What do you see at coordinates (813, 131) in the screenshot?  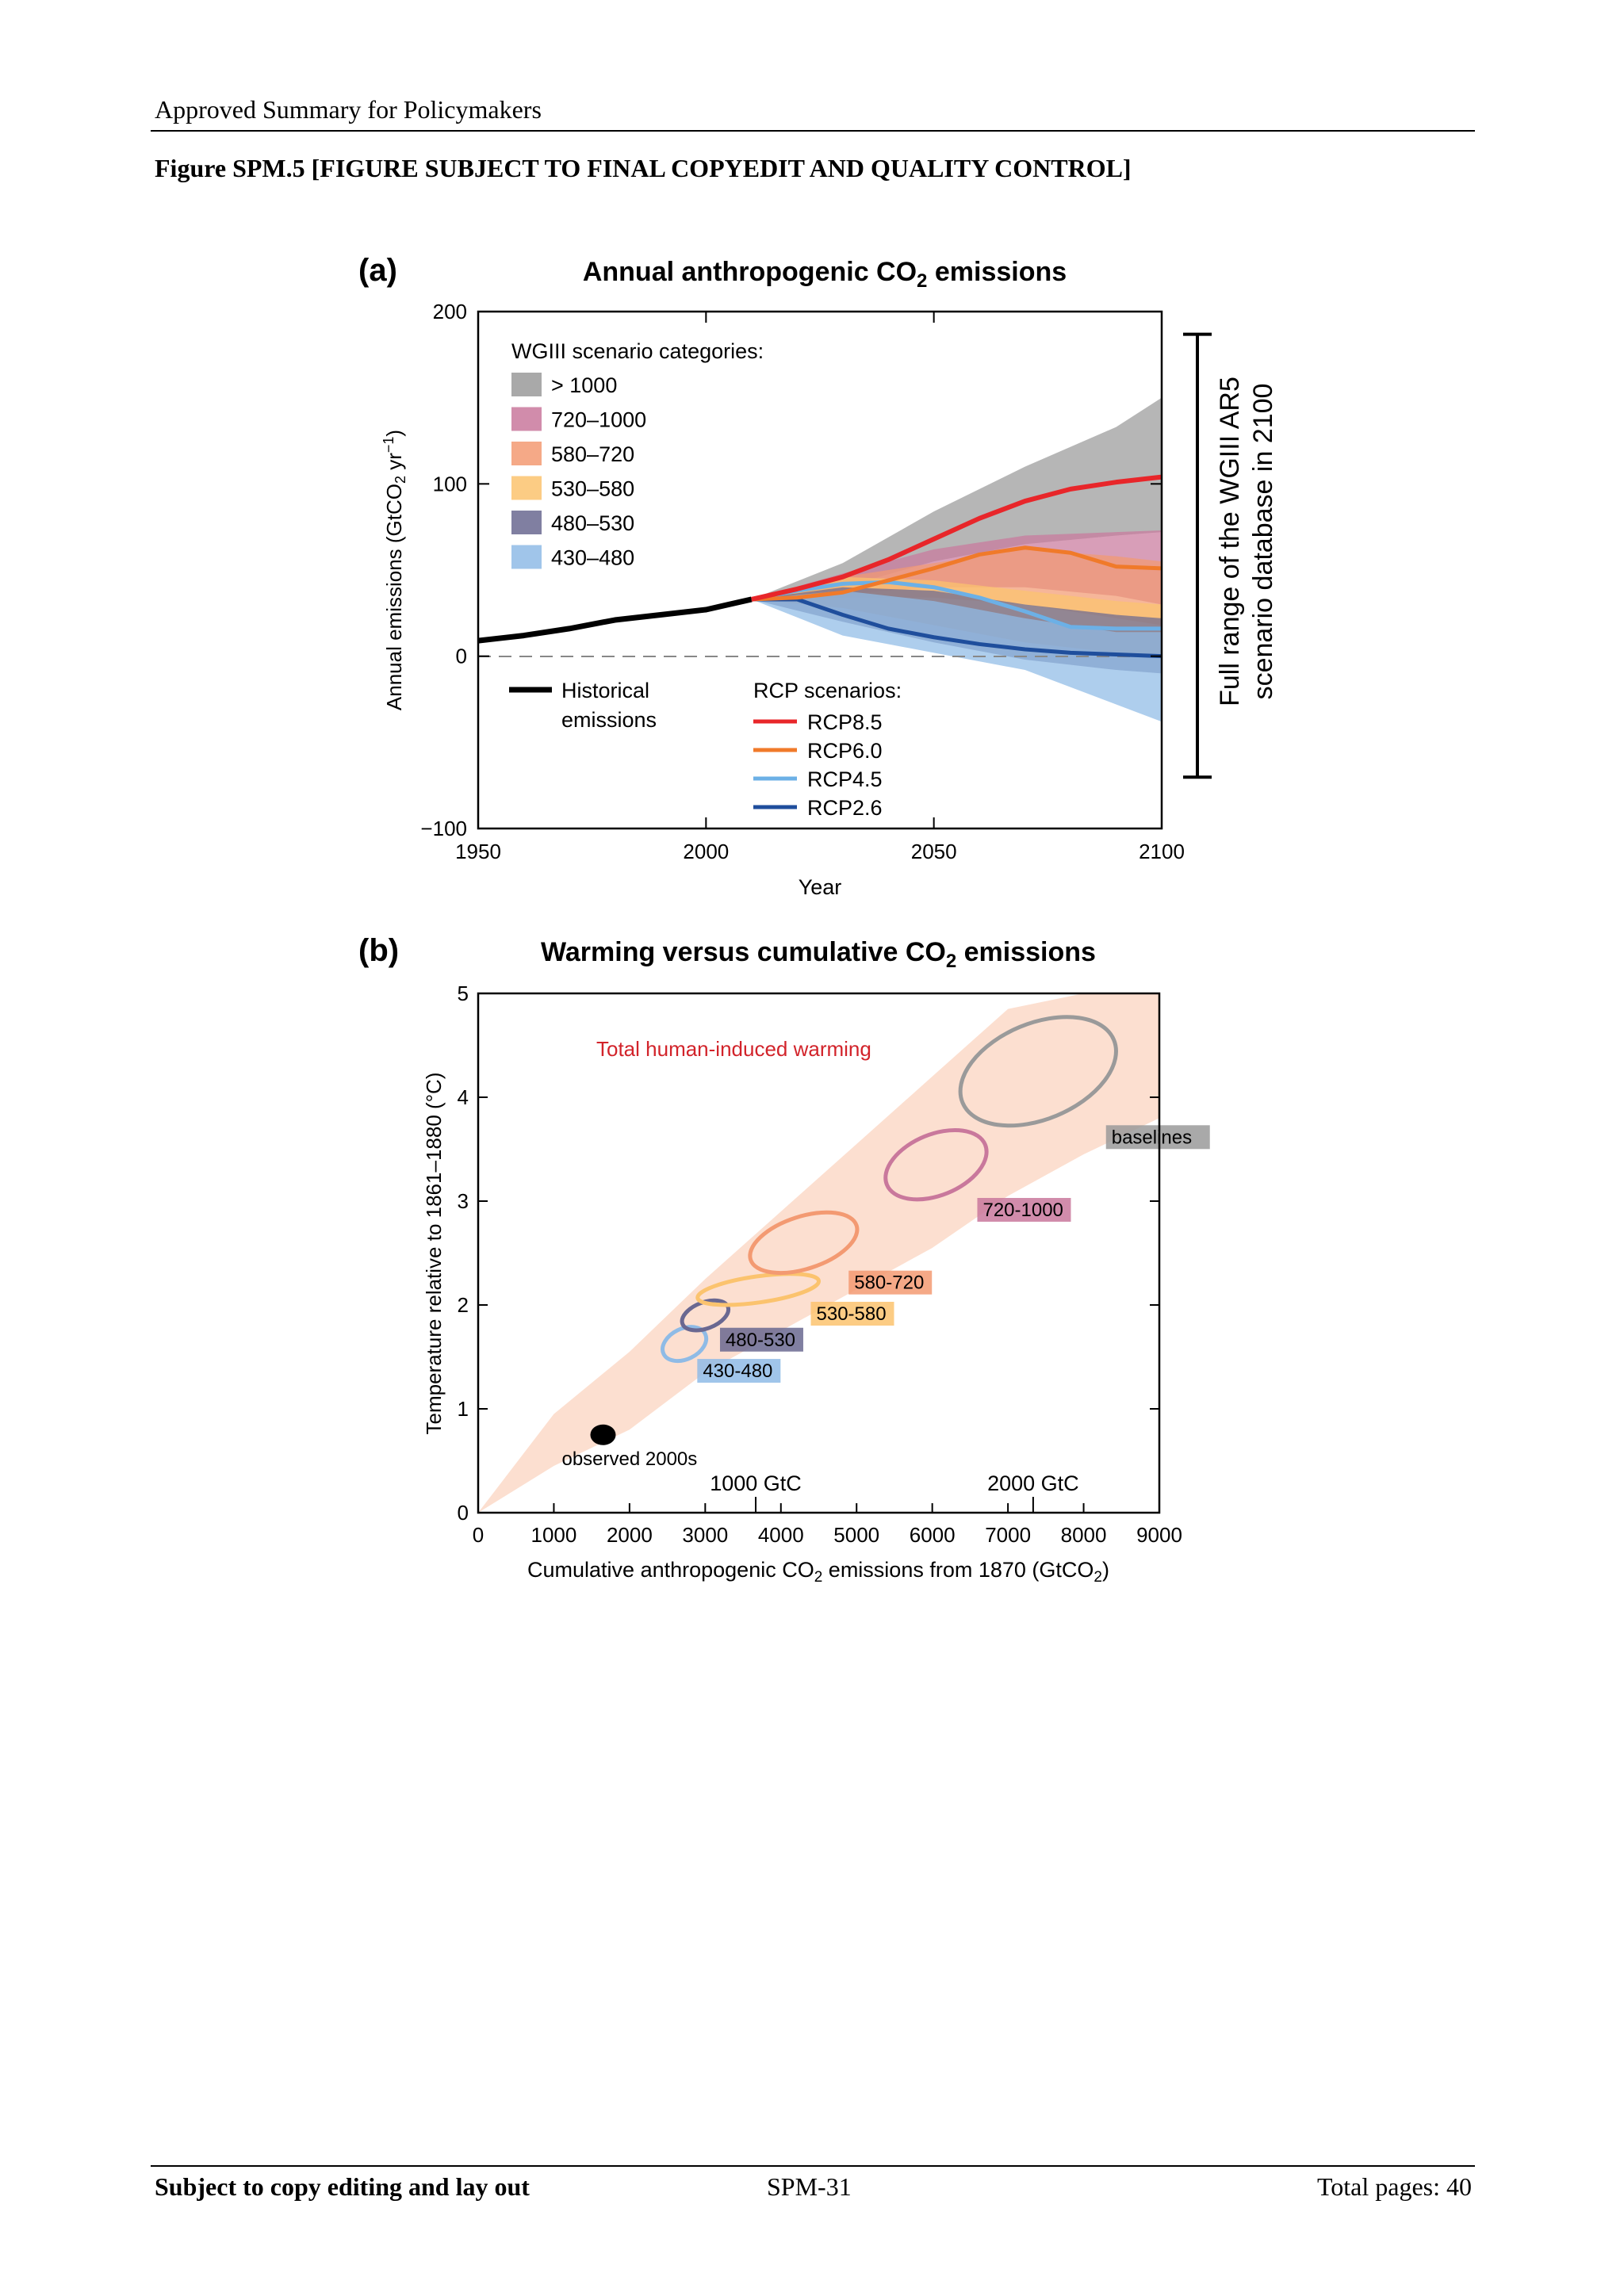 I see `header-rule` at bounding box center [813, 131].